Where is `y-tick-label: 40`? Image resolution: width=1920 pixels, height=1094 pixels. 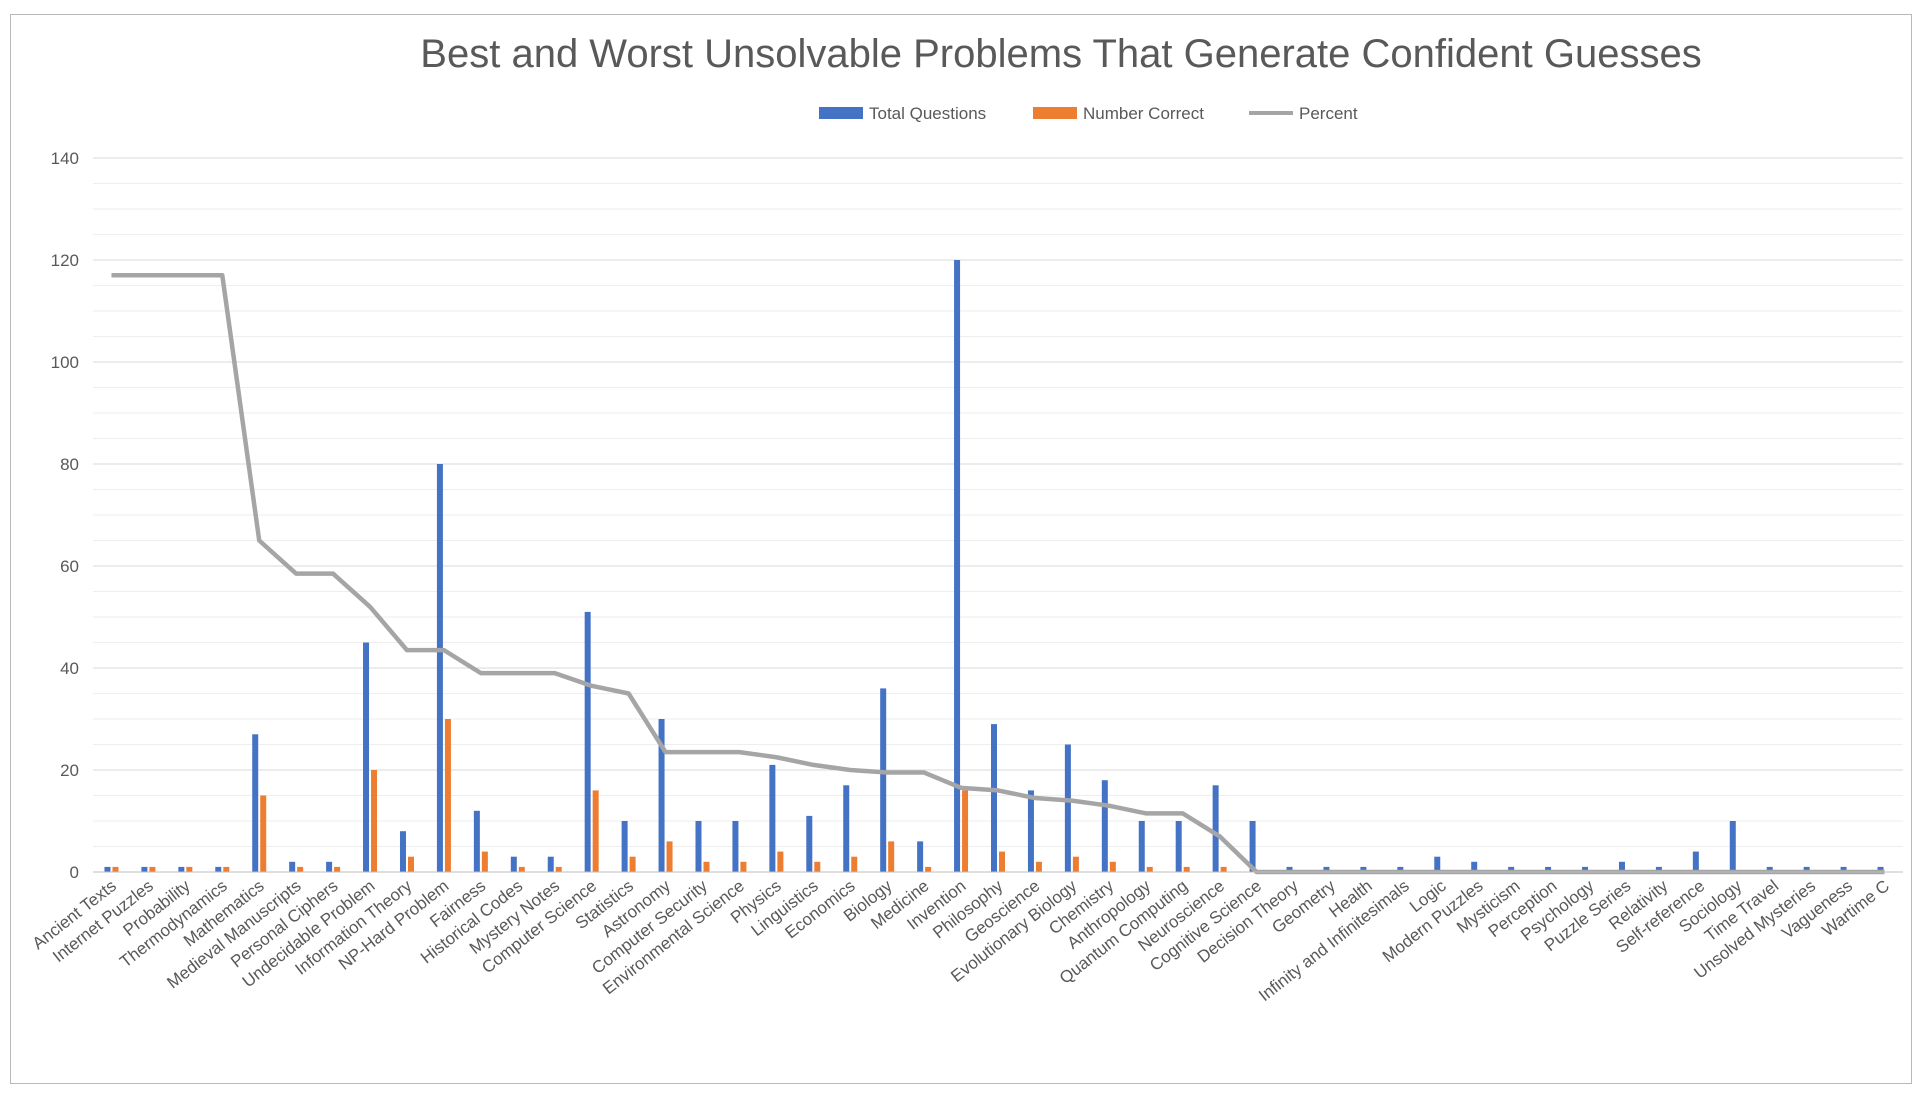
y-tick-label: 40 is located at coordinates (69, 668).